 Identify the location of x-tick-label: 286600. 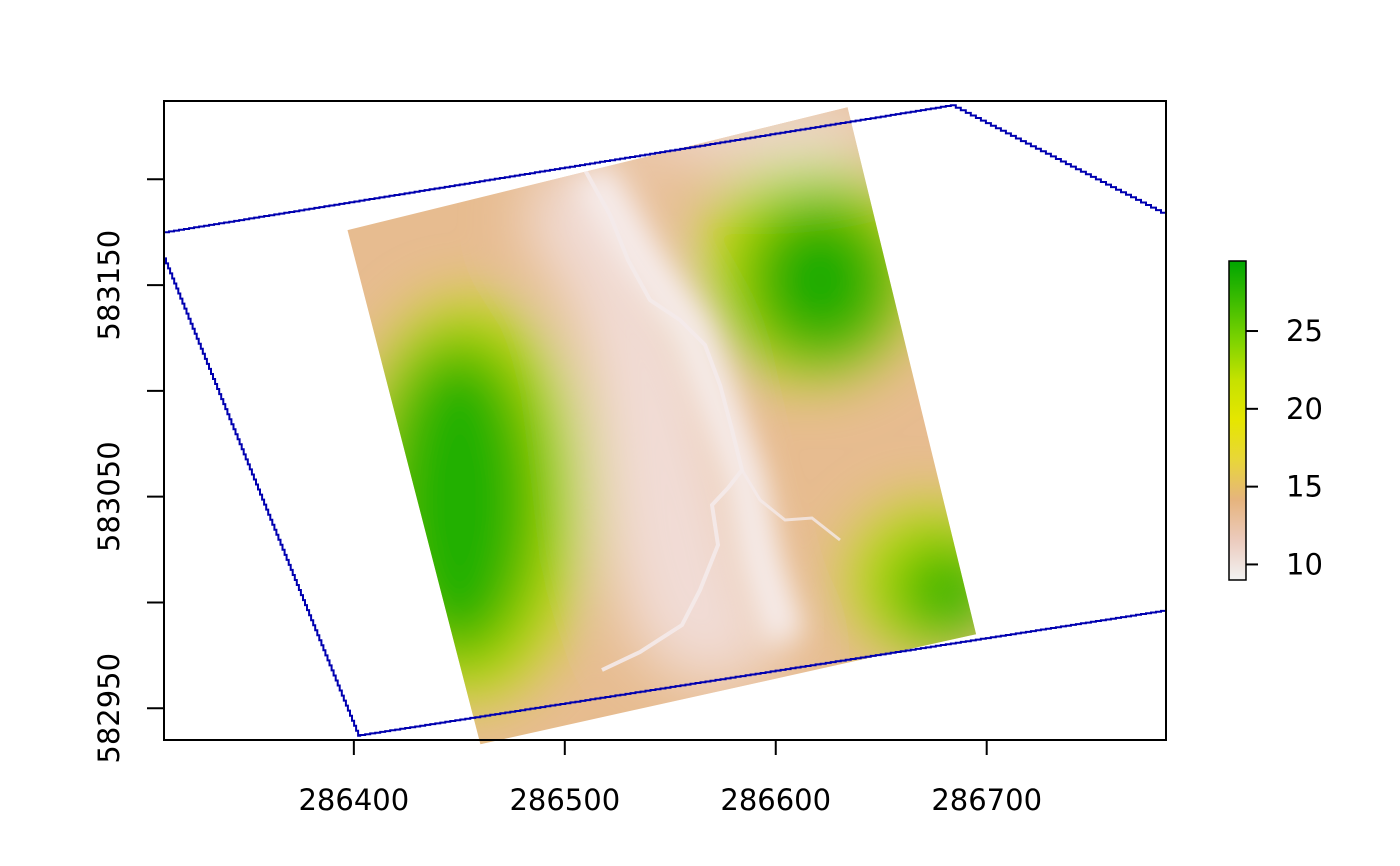
(775, 800).